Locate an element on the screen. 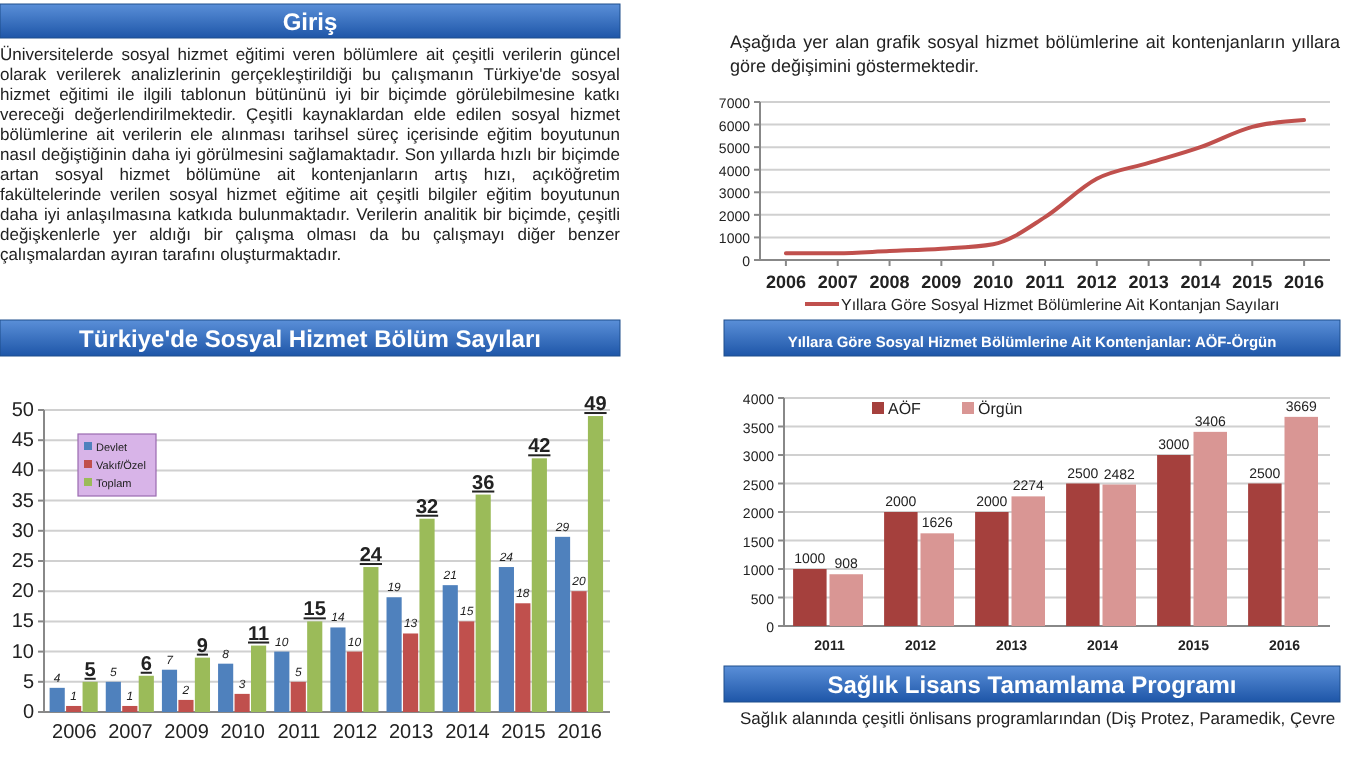 The image size is (1356, 762). line-series is located at coordinates (1045, 187).